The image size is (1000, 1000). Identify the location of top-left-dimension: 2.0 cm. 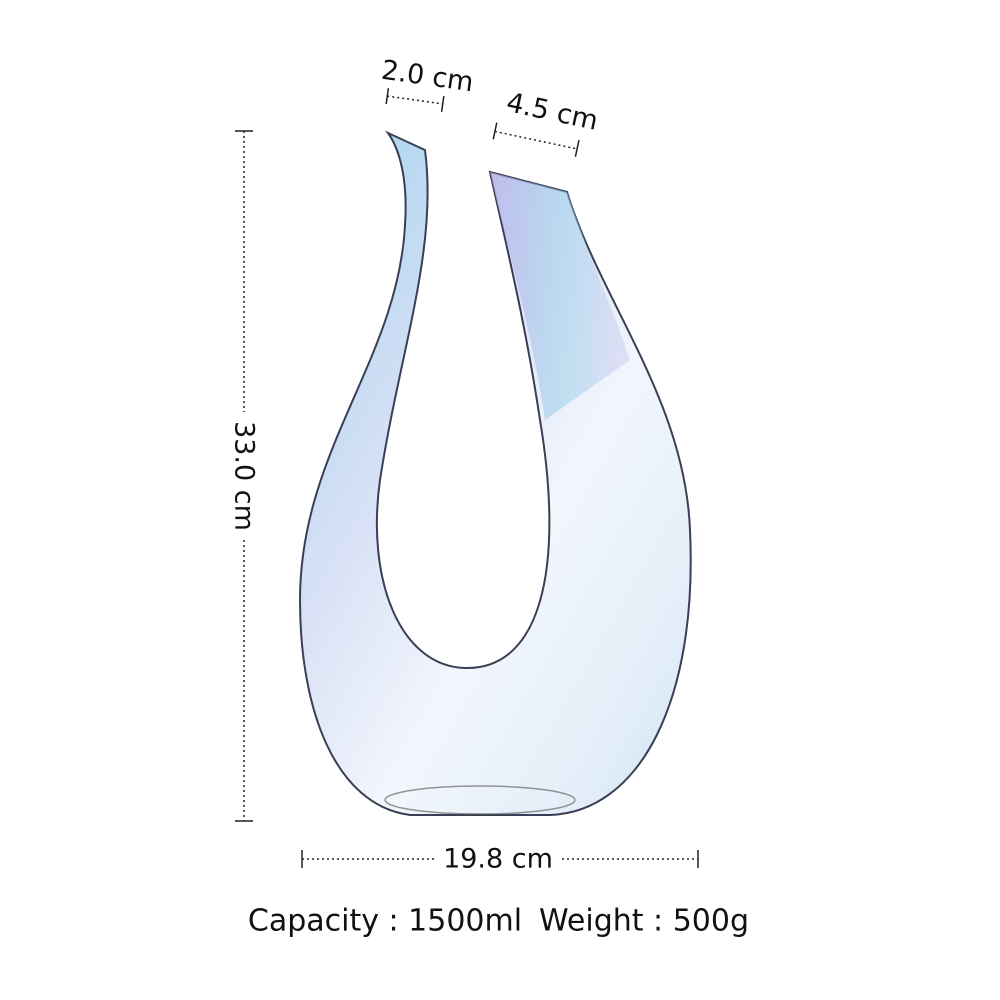
(427, 83).